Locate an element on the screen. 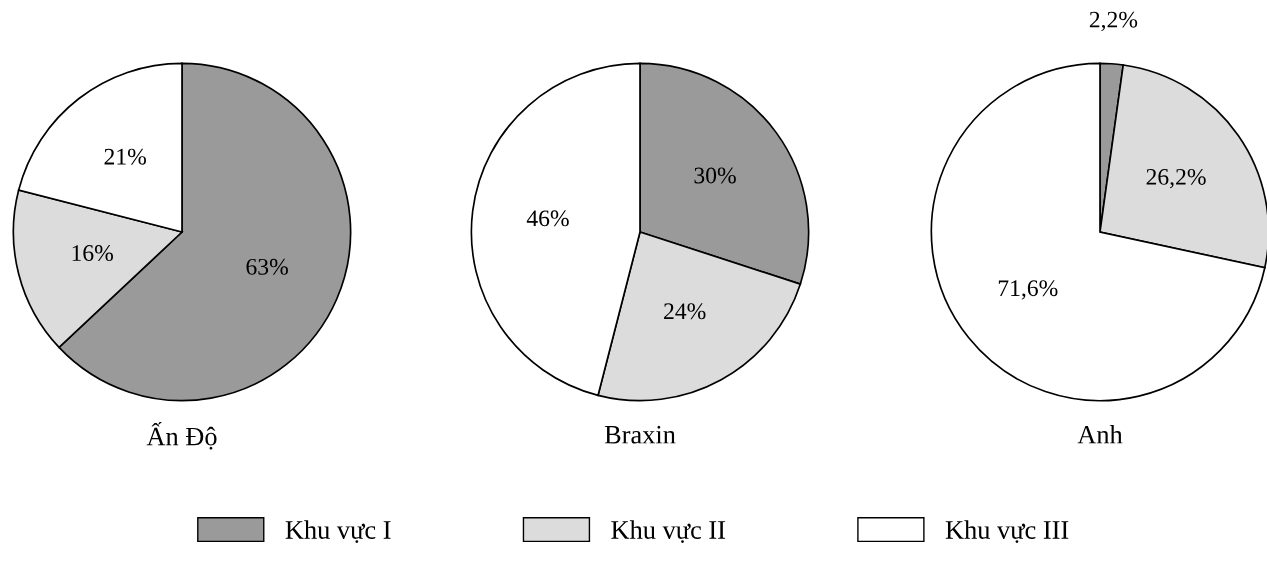  legend-label: Khu vực I is located at coordinates (338, 531).